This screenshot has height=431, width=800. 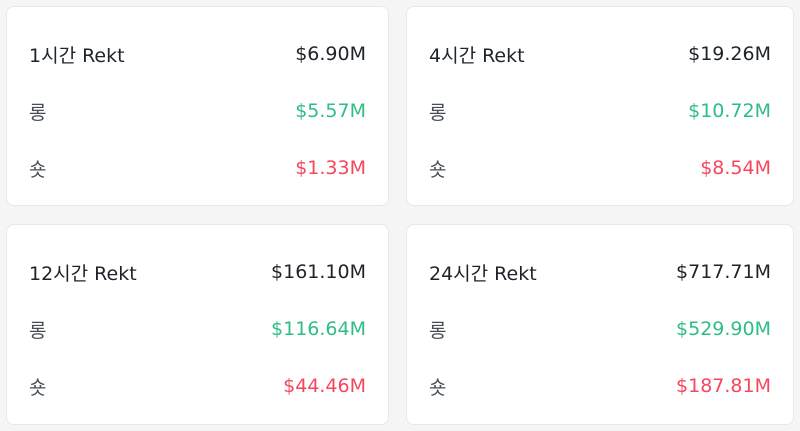 I want to click on short-row: 숏 $1.33M, so click(x=197, y=168).